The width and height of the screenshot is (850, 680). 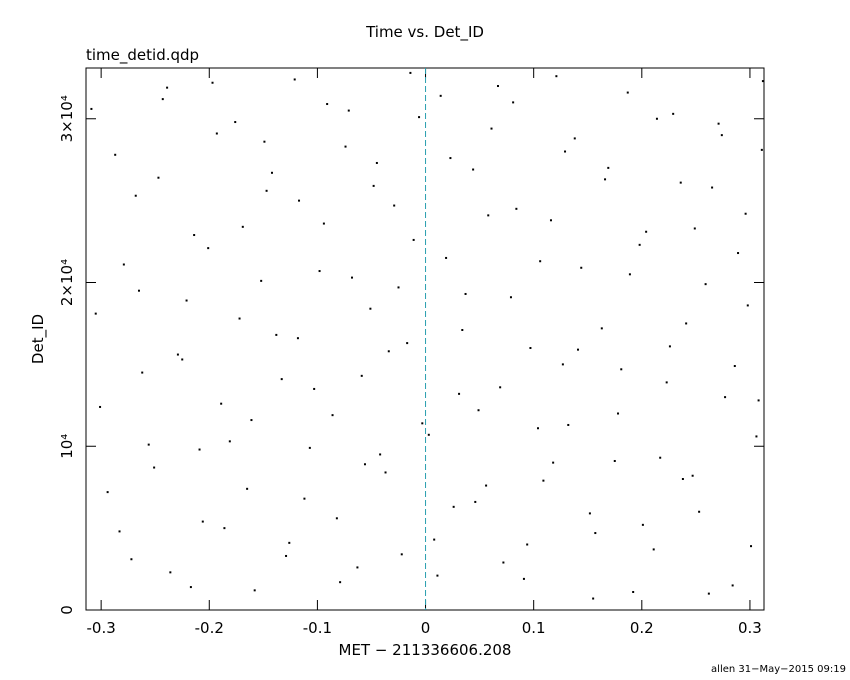 I want to click on x-tick-label: 0.1, so click(x=534, y=628).